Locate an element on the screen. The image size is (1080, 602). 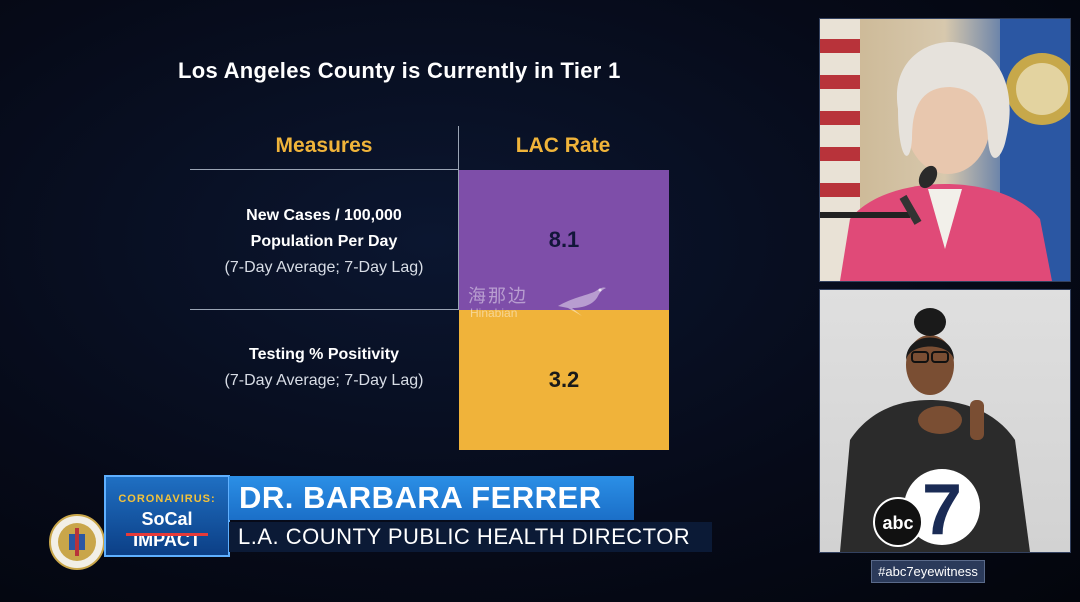
measure-label-line1: Testing % Positivity is located at coordinates (324, 354).